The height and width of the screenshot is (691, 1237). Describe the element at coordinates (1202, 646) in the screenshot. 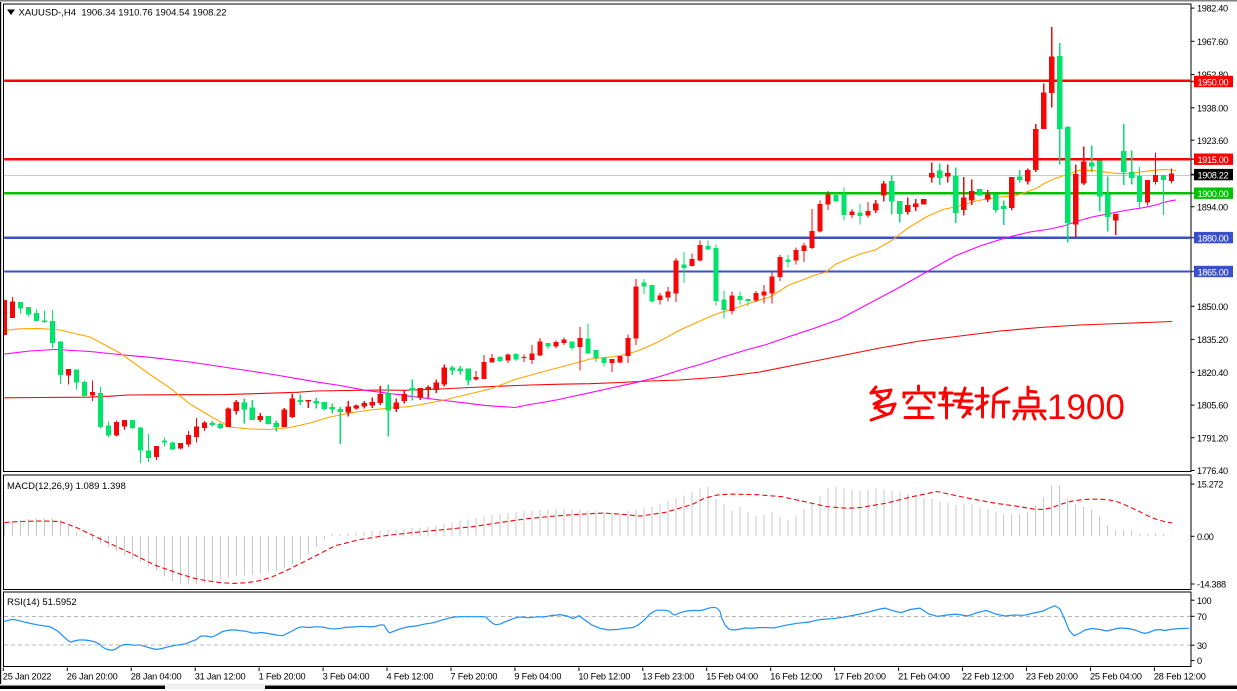

I see `svg-text: 30` at that location.